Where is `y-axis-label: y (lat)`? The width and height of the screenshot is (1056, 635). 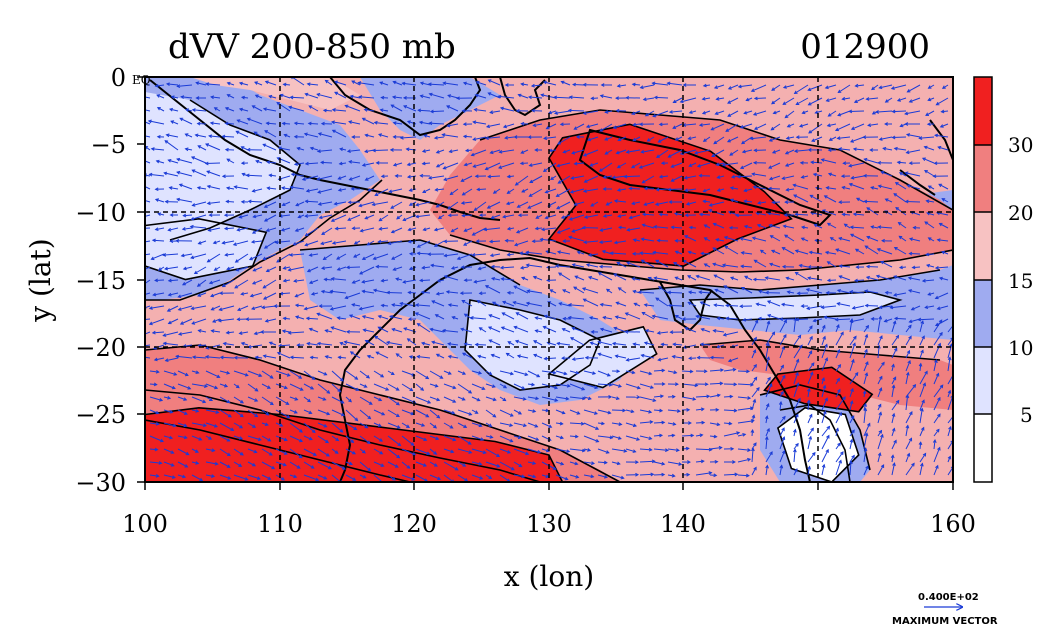
y-axis-label: y (lat) is located at coordinates (40, 280).